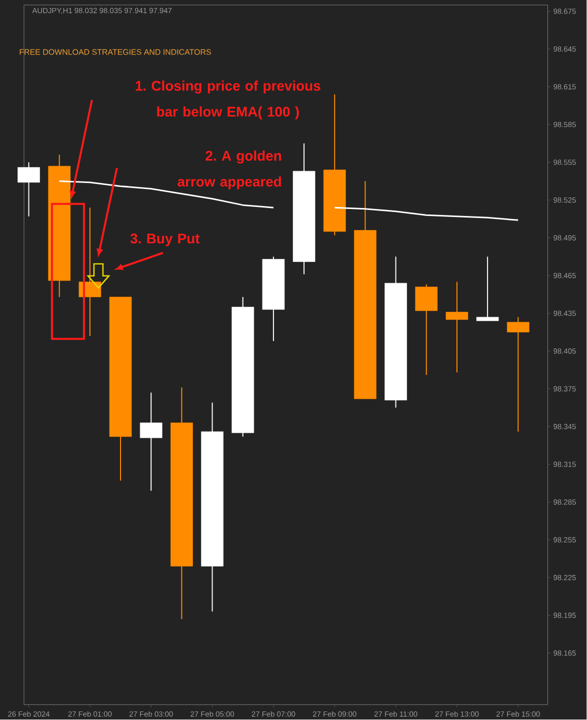  I want to click on annotation: 2. A golden arrow appeared, so click(230, 170).